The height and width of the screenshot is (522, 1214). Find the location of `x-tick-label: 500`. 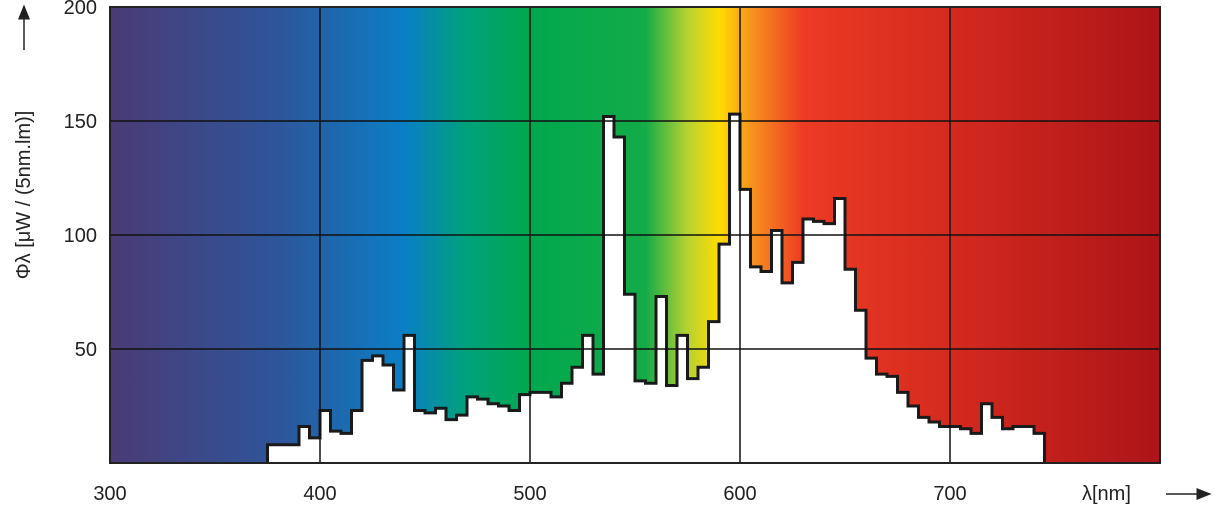

x-tick-label: 500 is located at coordinates (529, 494).